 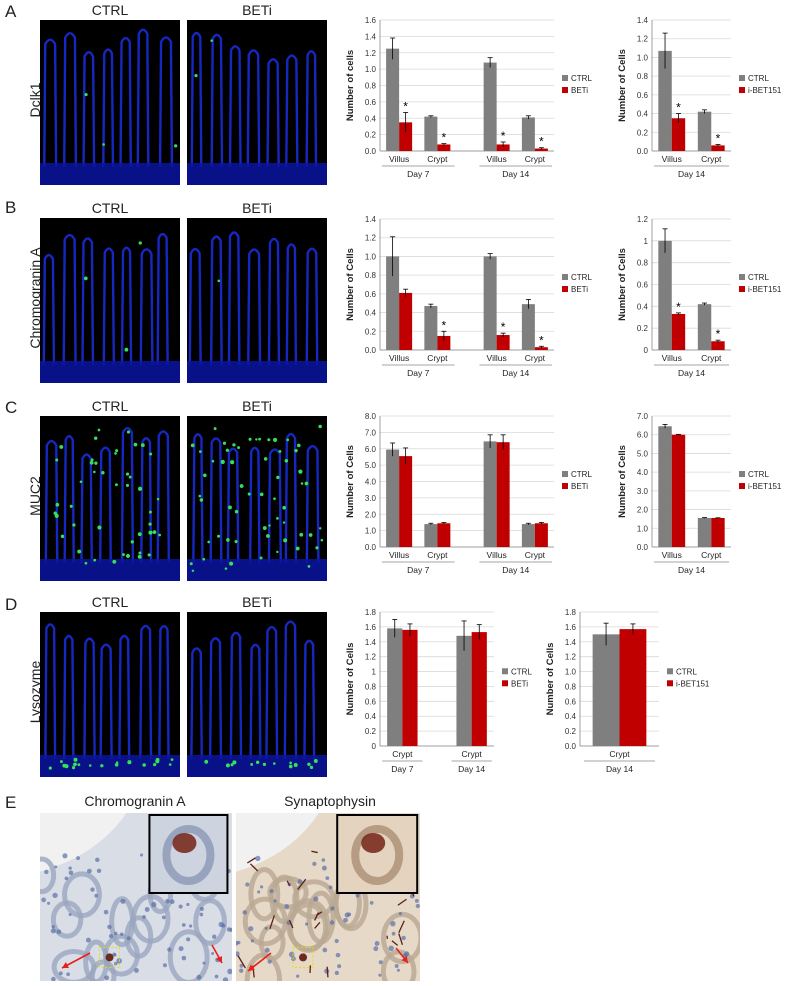 What do you see at coordinates (371, 69) in the screenshot?
I see `y-tick-label: 1.0` at bounding box center [371, 69].